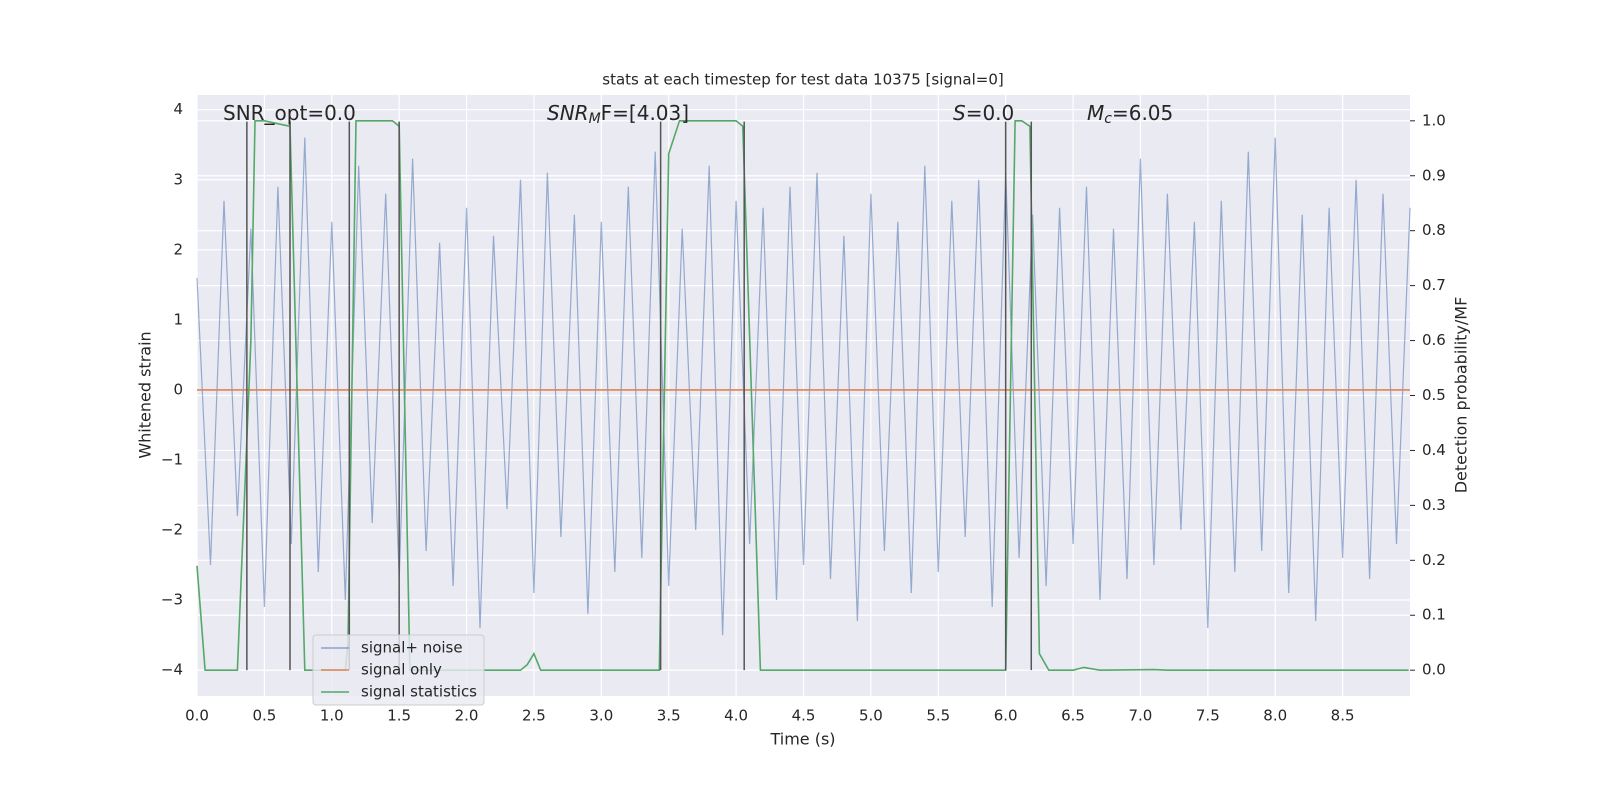 The image size is (1600, 800). What do you see at coordinates (178, 319) in the screenshot?
I see `y-tick-label: 1` at bounding box center [178, 319].